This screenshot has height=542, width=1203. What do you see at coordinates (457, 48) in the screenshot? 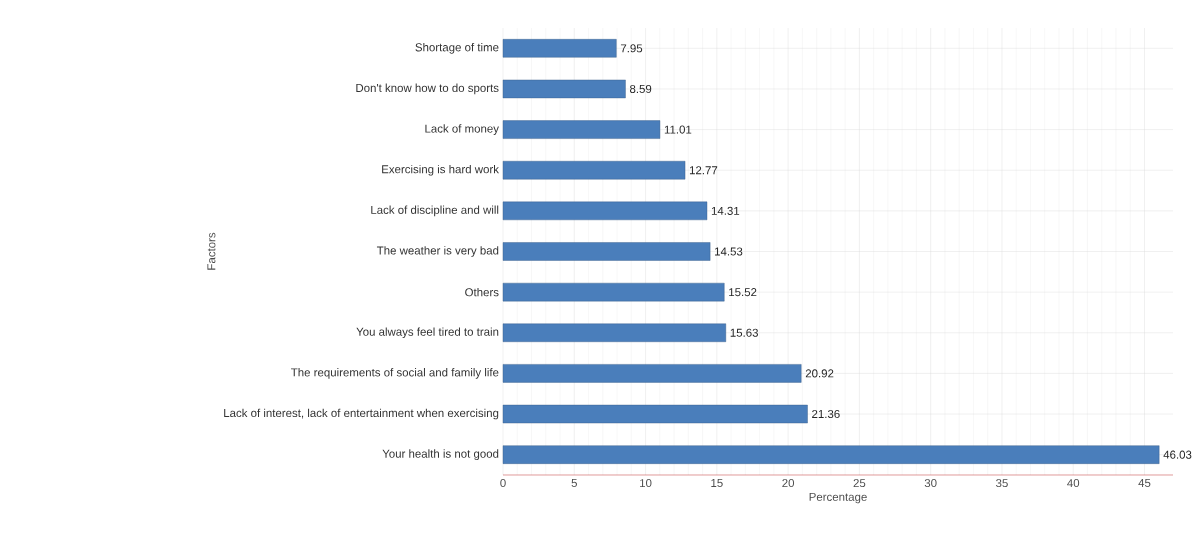
I see `y-tick-label: Shortage of time` at bounding box center [457, 48].